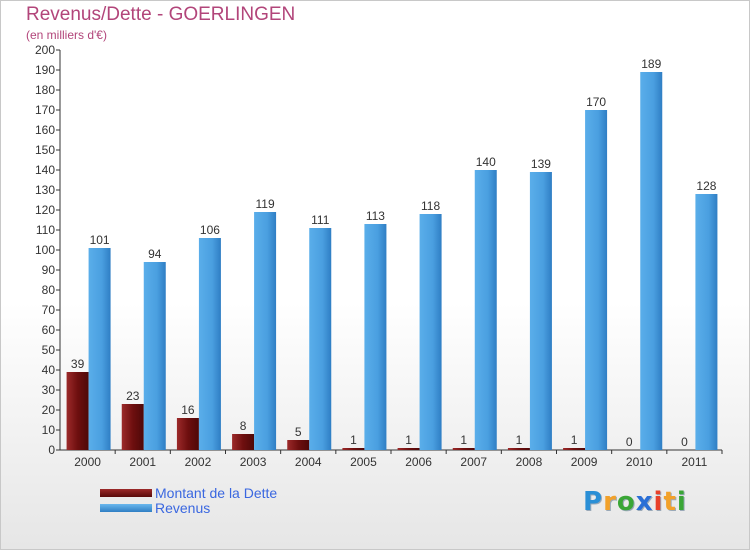 Image resolution: width=750 pixels, height=550 pixels. What do you see at coordinates (308, 462) in the screenshot?
I see `x-tick-label: 2004` at bounding box center [308, 462].